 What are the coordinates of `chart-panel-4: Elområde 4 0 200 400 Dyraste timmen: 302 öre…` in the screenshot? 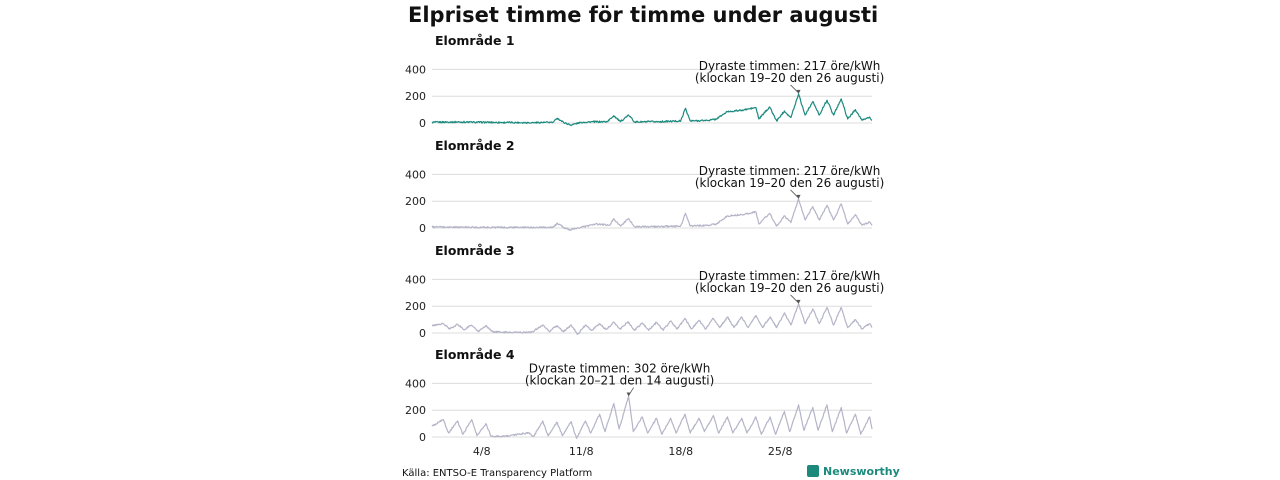 It's located at (639, 395).